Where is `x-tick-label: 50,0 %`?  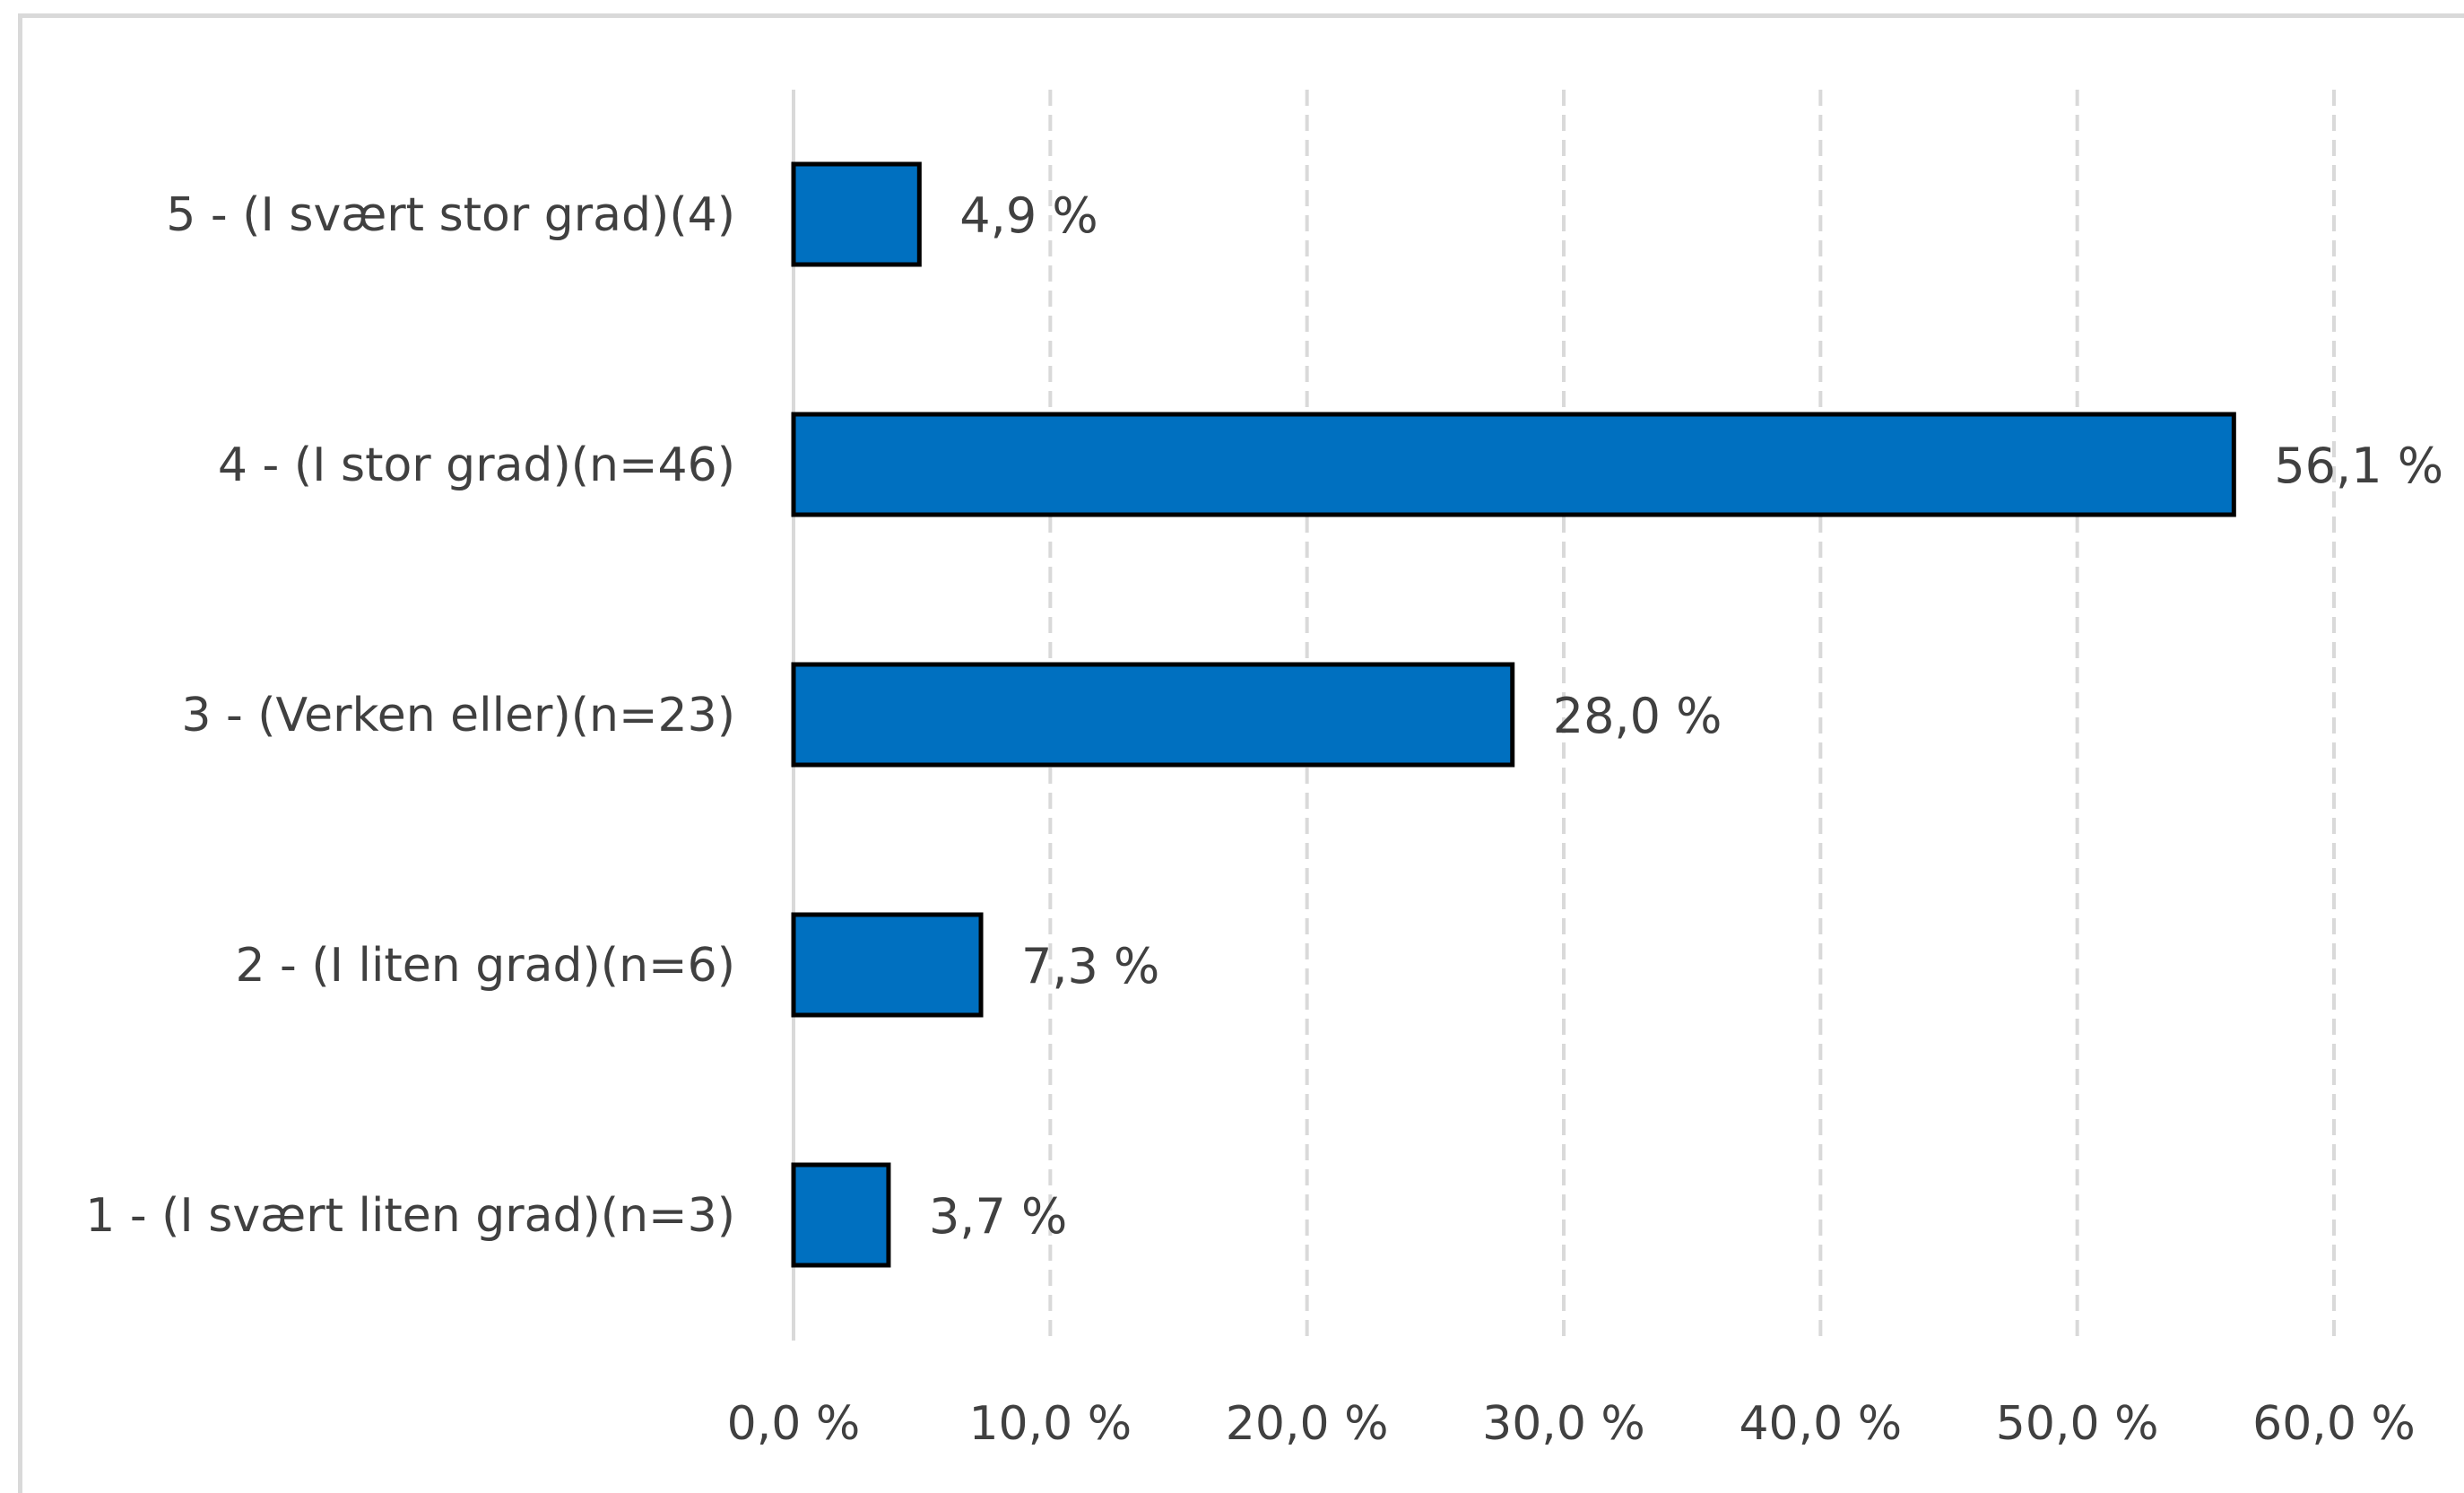
x-tick-label: 50,0 % is located at coordinates (2077, 1424).